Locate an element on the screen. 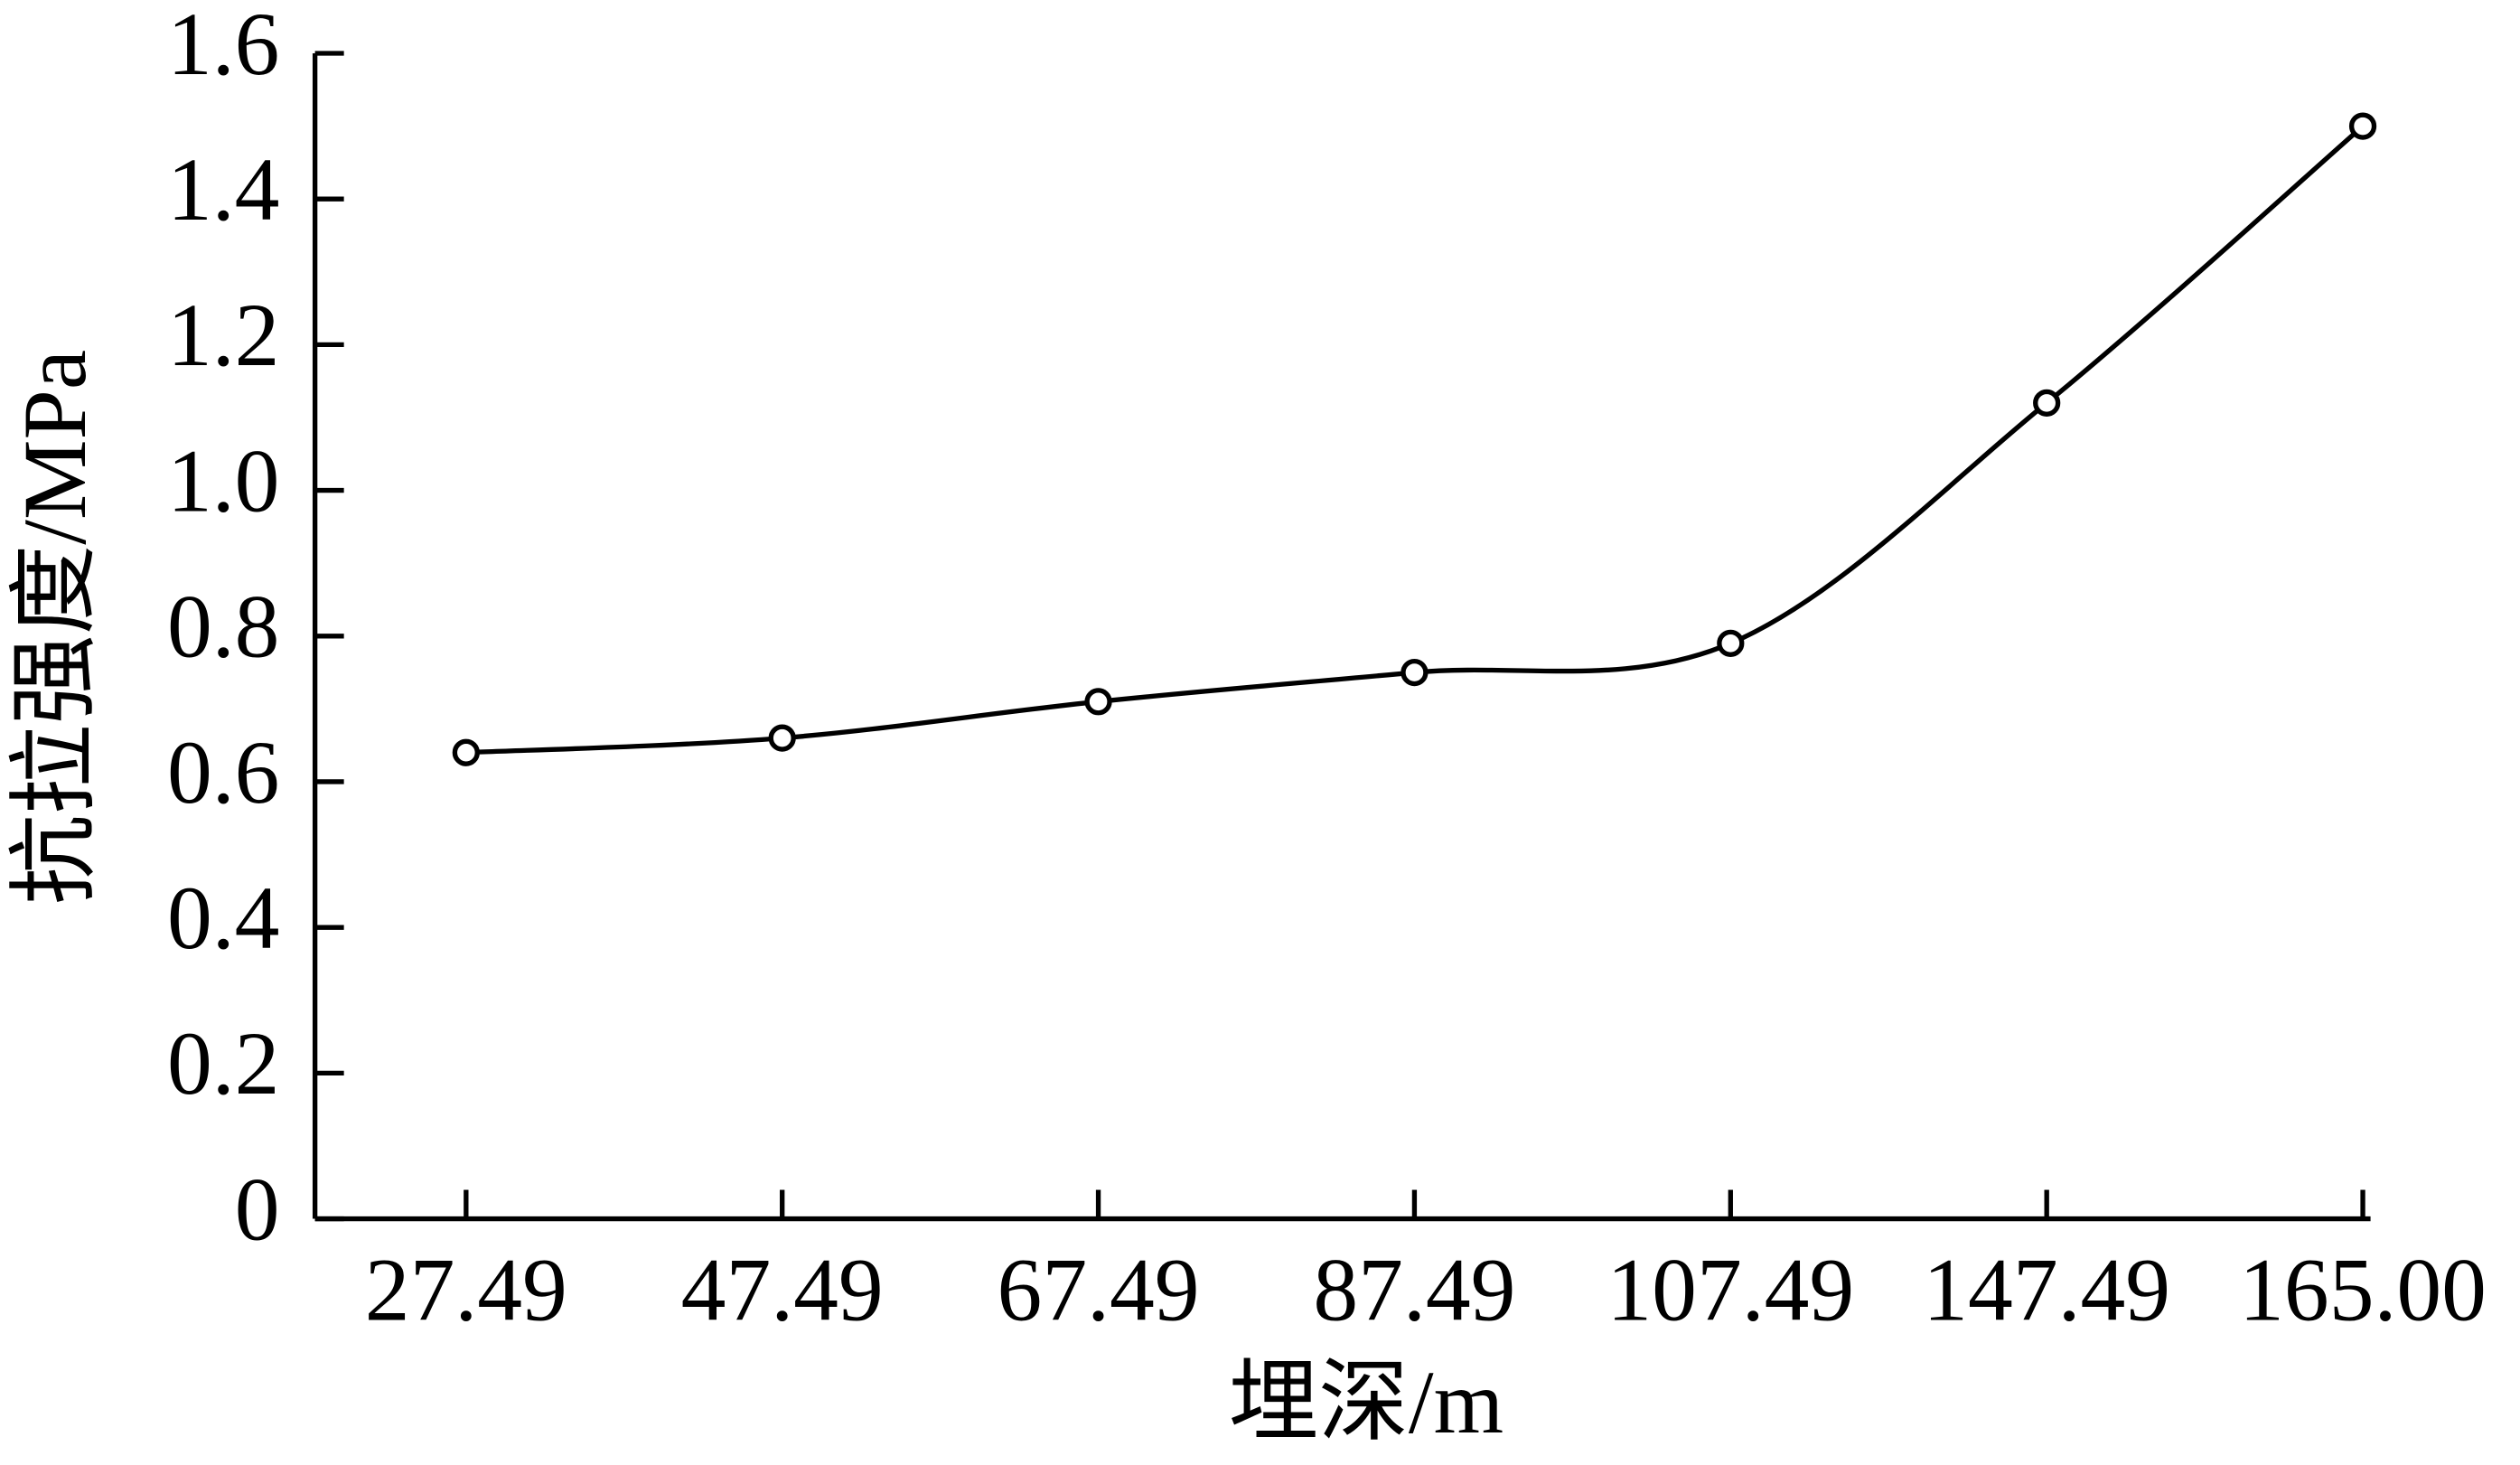  x-tick-label: 27.49 is located at coordinates (466, 1289).